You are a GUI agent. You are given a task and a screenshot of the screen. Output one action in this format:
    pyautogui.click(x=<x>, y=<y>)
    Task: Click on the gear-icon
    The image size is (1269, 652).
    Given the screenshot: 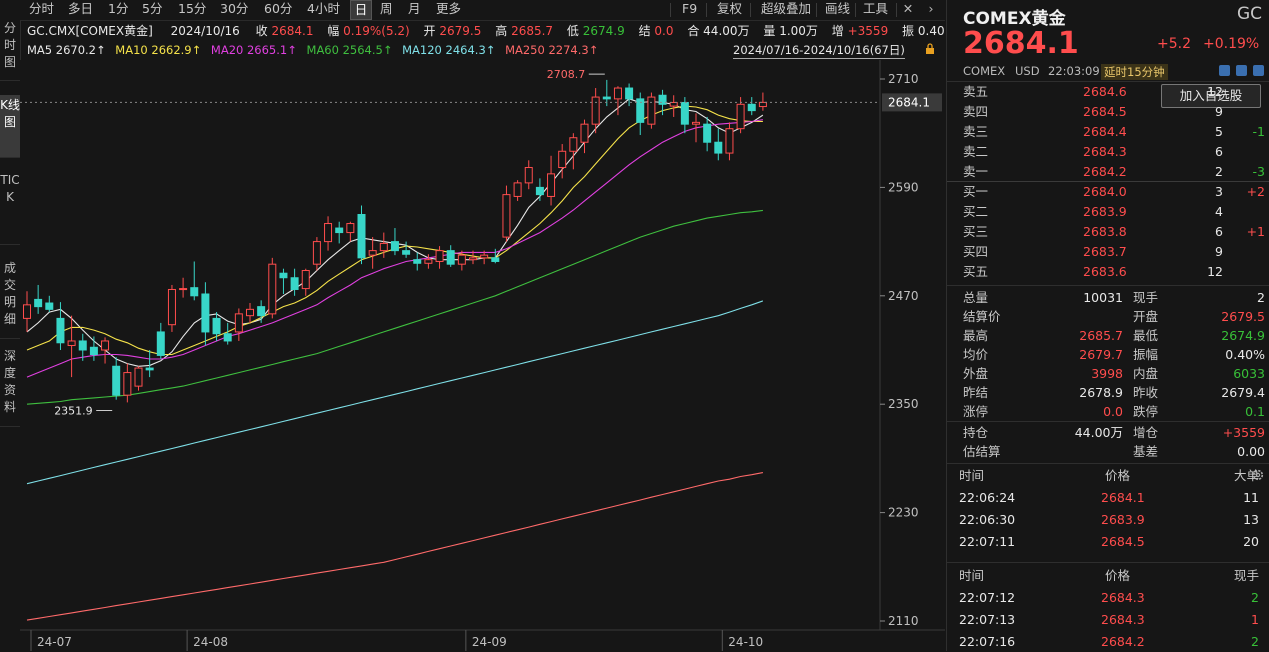 What is the action you would take?
    pyautogui.click(x=1258, y=475)
    